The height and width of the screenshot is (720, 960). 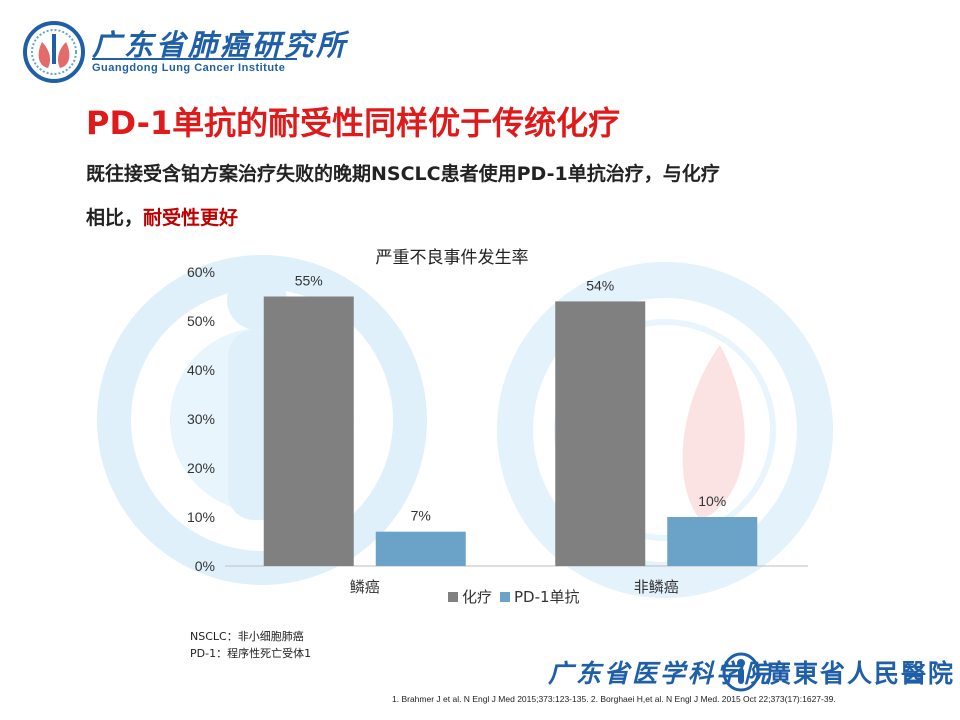 What do you see at coordinates (201, 321) in the screenshot?
I see `y-tick-label: 50%` at bounding box center [201, 321].